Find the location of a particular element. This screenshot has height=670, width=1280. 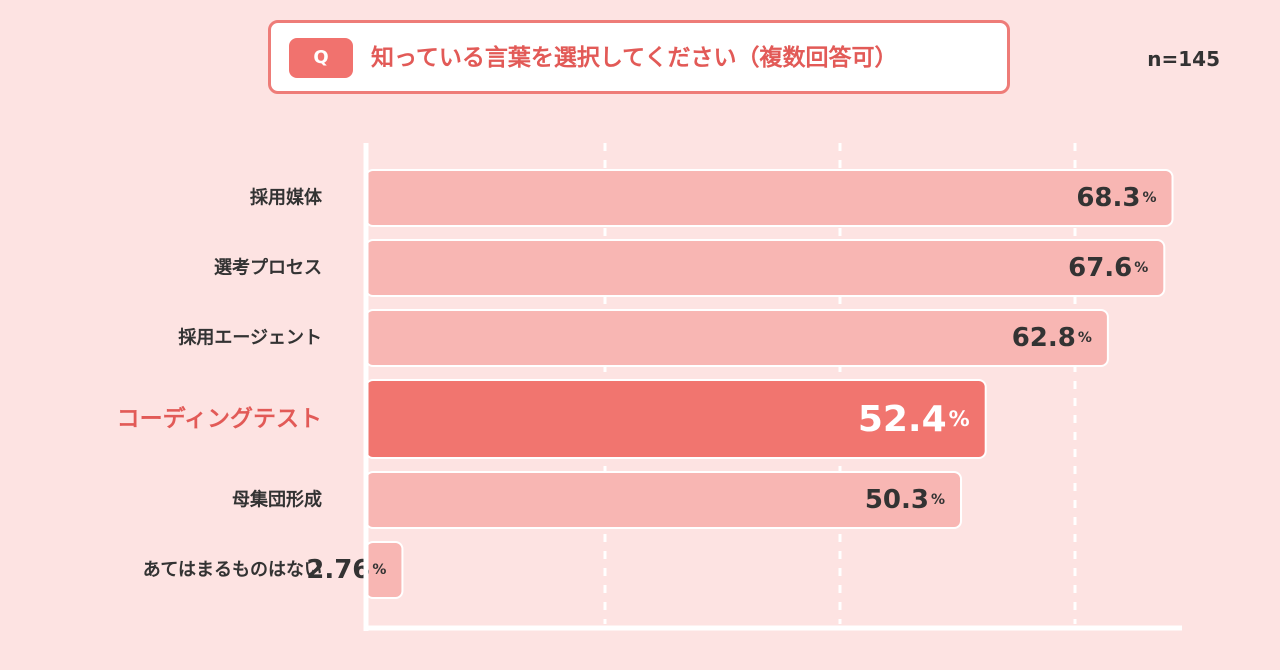

question-text: 知っている言葉を選択してください（複数回答可） is located at coordinates (634, 58).